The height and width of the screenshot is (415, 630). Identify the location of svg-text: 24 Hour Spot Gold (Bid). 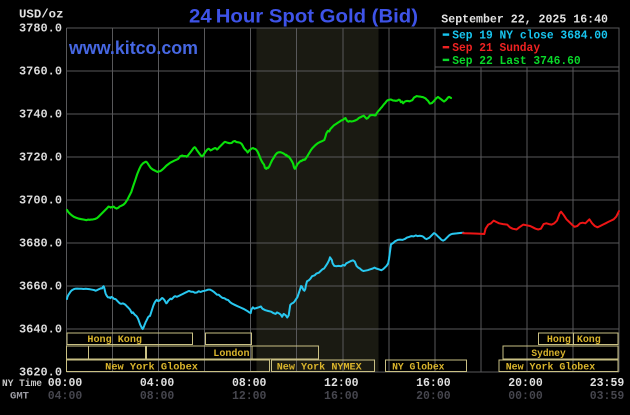
(303, 17).